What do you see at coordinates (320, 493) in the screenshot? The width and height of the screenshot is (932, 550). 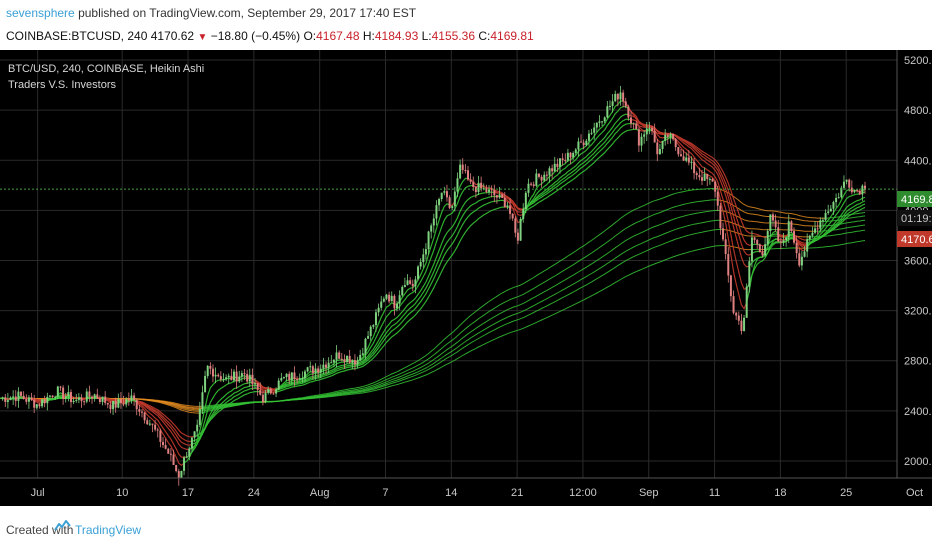 I see `time-tick-label: Aug` at bounding box center [320, 493].